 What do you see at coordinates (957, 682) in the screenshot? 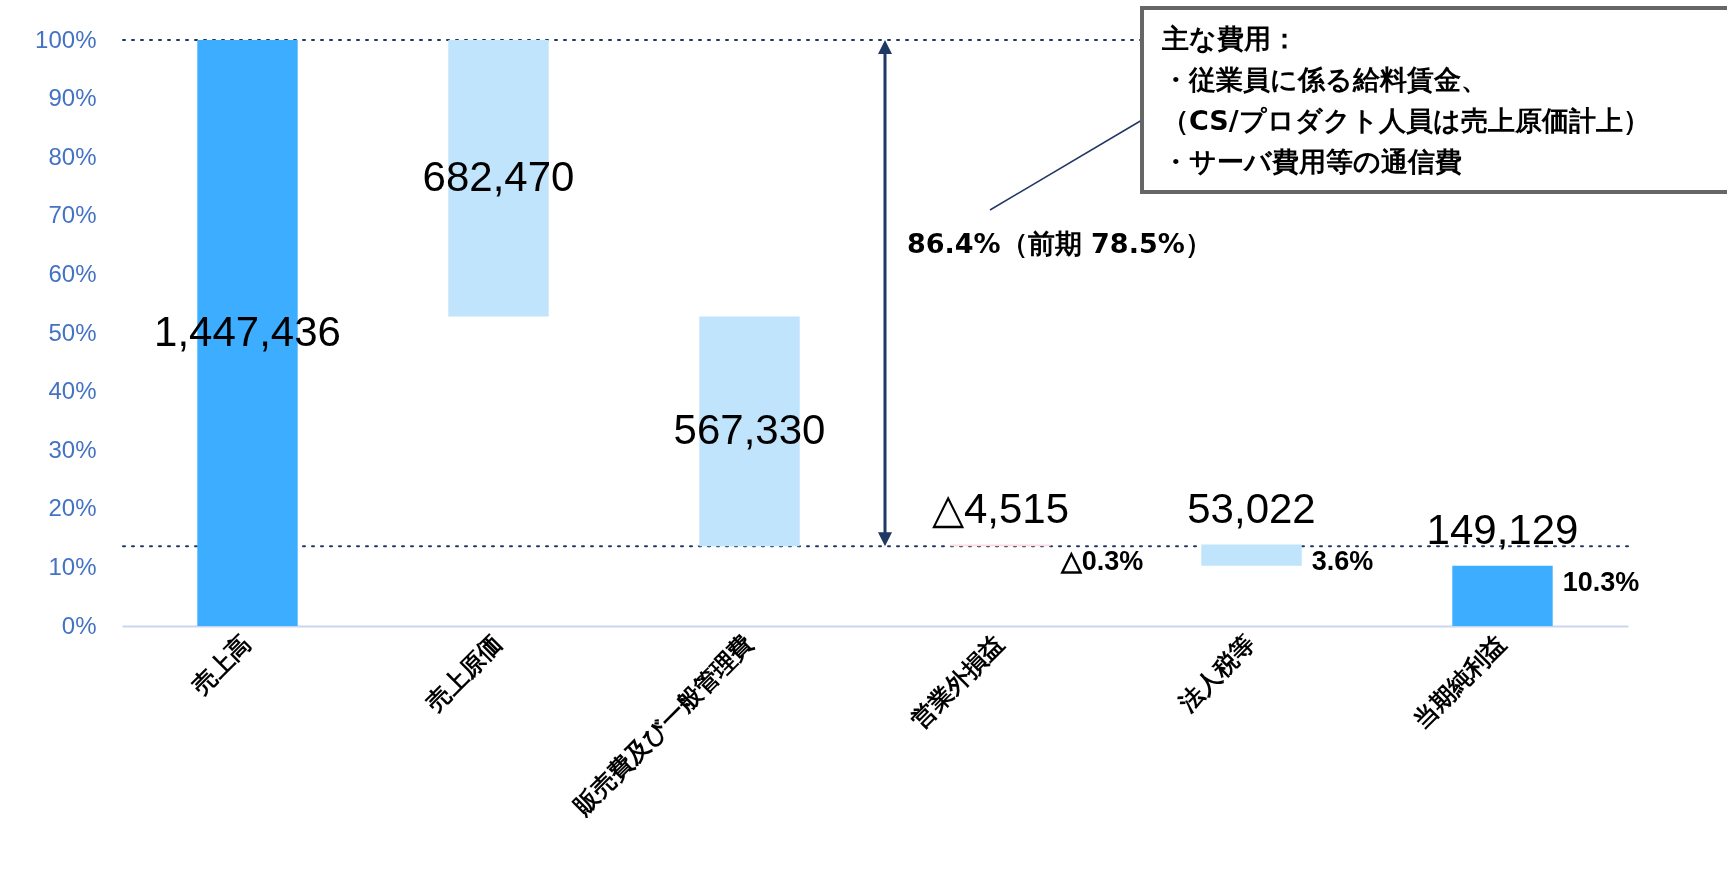
I see `x-tick-label: 営業外損益` at bounding box center [957, 682].